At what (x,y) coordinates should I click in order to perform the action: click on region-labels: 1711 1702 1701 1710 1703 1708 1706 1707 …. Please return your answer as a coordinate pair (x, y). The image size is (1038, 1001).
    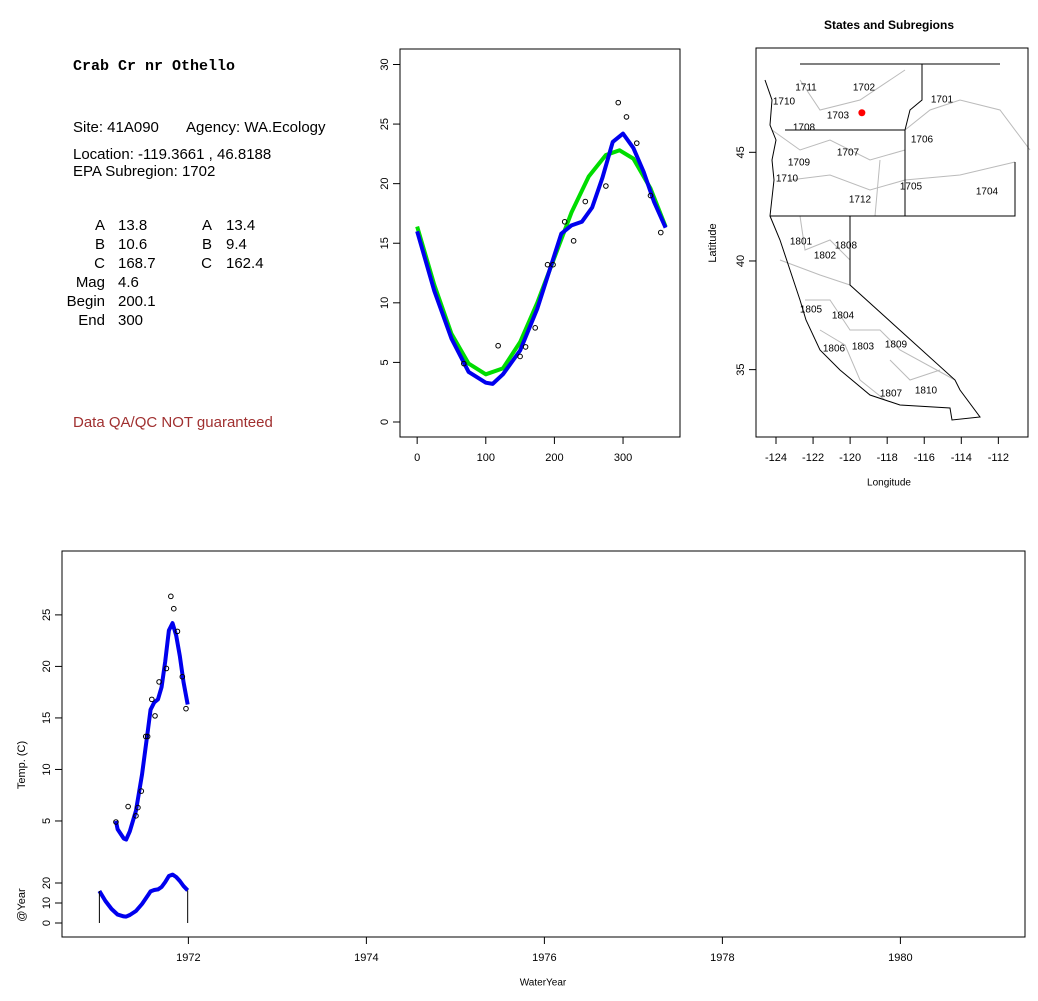
    Looking at the image, I should click on (886, 241).